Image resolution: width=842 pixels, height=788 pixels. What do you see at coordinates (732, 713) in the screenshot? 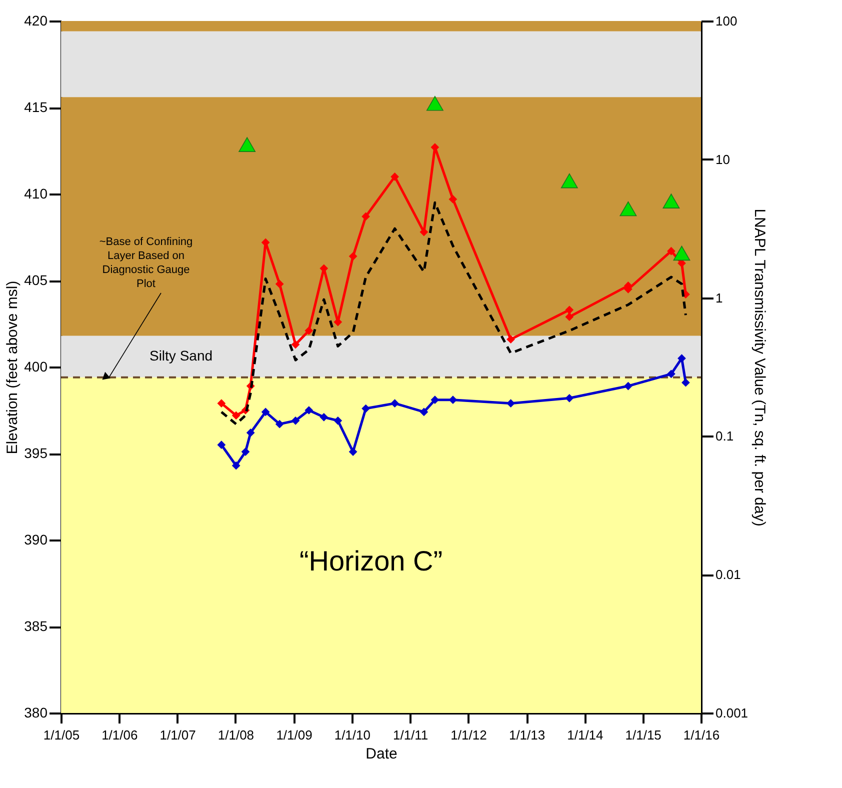
I see `y2-tick-label: 0.001` at bounding box center [732, 713].